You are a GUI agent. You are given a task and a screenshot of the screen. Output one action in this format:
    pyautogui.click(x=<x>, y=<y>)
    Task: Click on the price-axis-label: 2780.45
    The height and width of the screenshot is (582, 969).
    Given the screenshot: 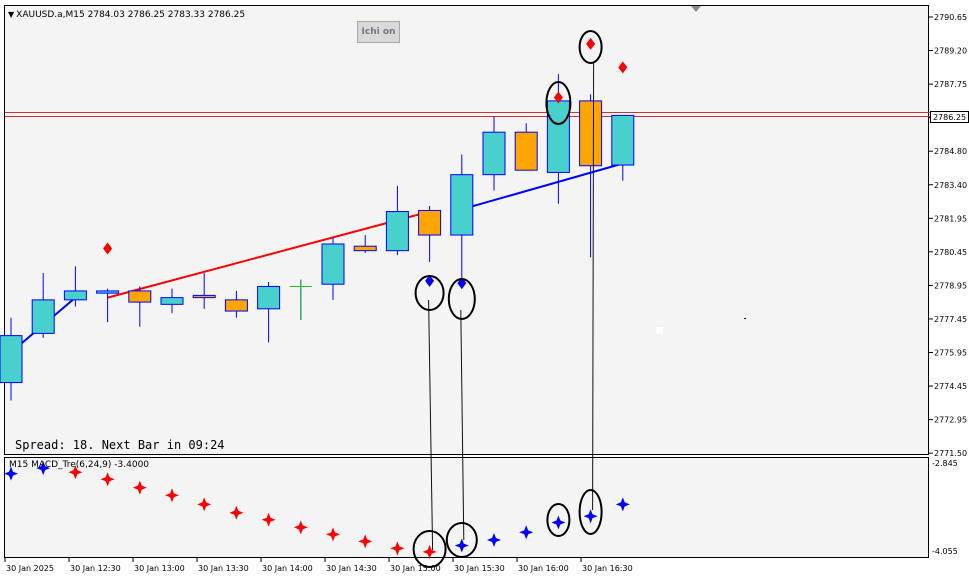 What is the action you would take?
    pyautogui.click(x=950, y=252)
    